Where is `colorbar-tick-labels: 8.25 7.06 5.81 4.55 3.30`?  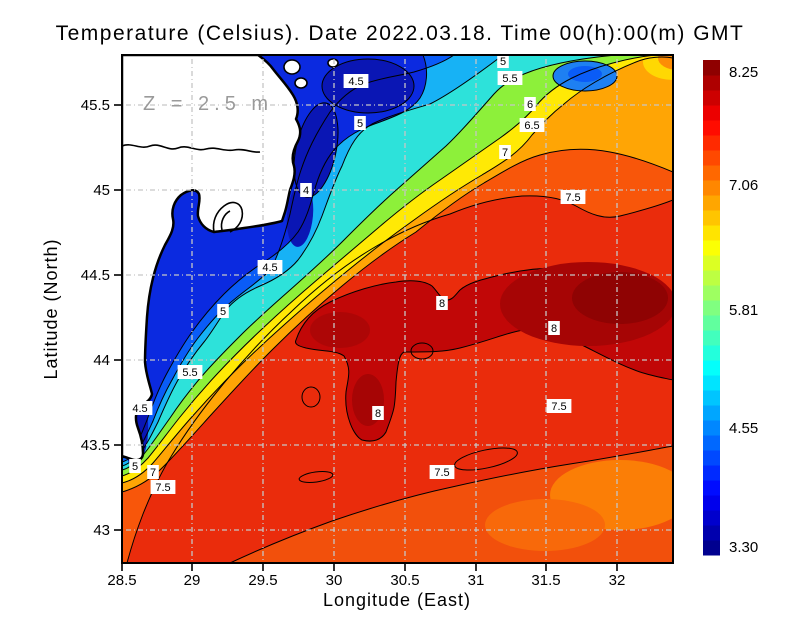
colorbar-tick-labels: 8.25 7.06 5.81 4.55 3.30 is located at coordinates (743, 310).